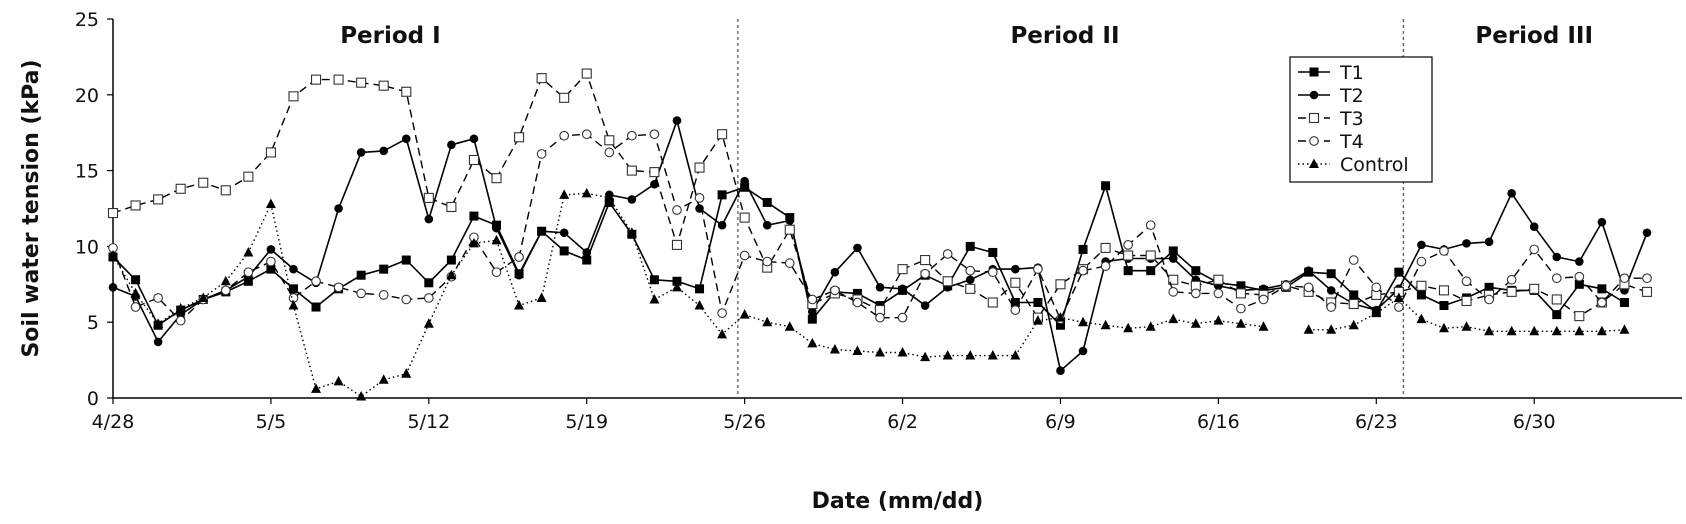 The width and height of the screenshot is (1686, 524). I want to click on x-tick-label: 5/5, so click(271, 422).